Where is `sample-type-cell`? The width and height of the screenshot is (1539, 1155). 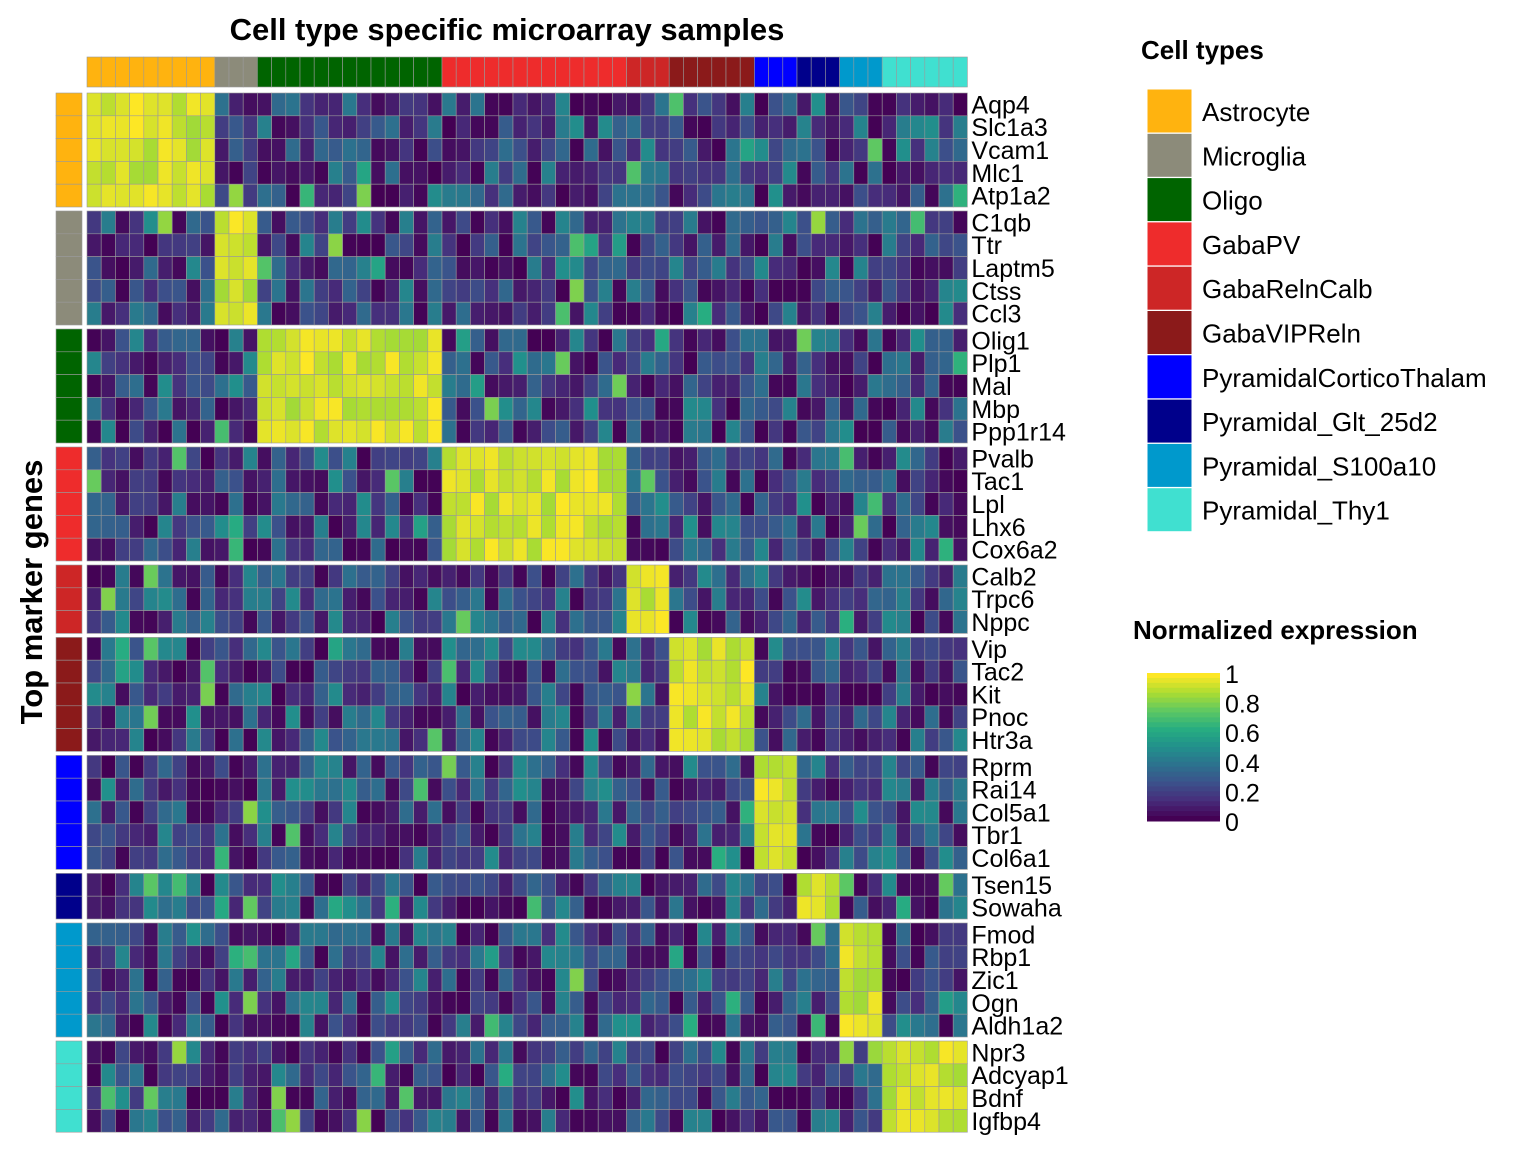 sample-type-cell is located at coordinates (591, 72).